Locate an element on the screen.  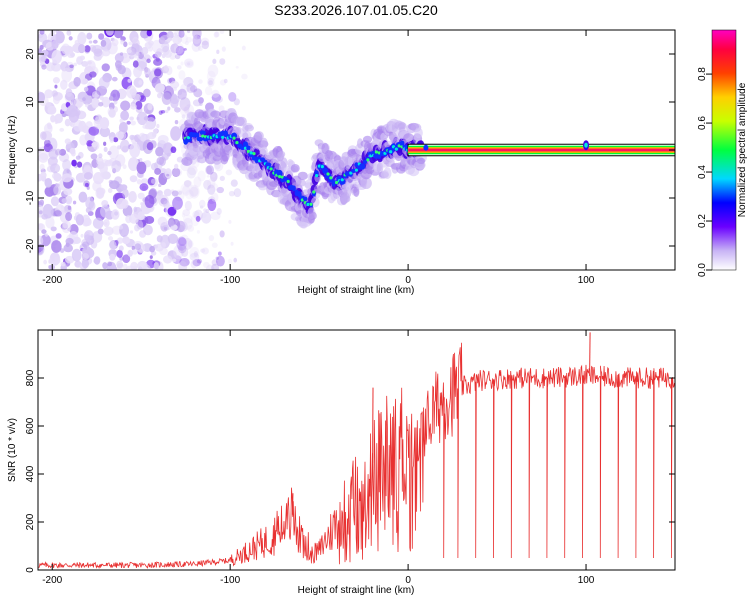
y-tick-label: -20 is located at coordinates (30, 245).